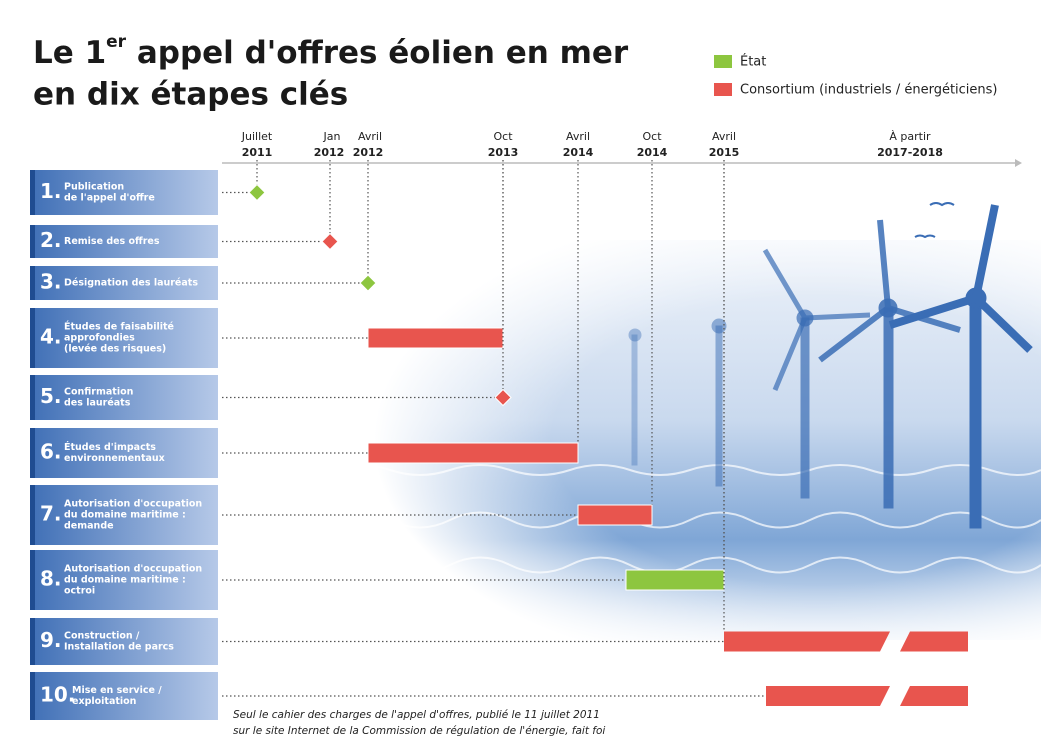 Image resolution: width=1041 pixels, height=740 pixels. I want to click on timeline-month: Juillet, so click(257, 136).